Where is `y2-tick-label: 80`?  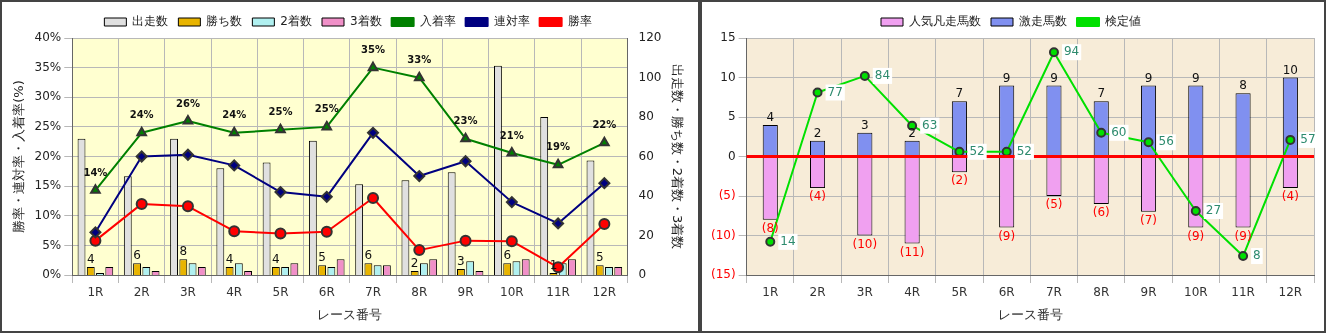
y2-tick-label: 80 is located at coordinates (646, 116).